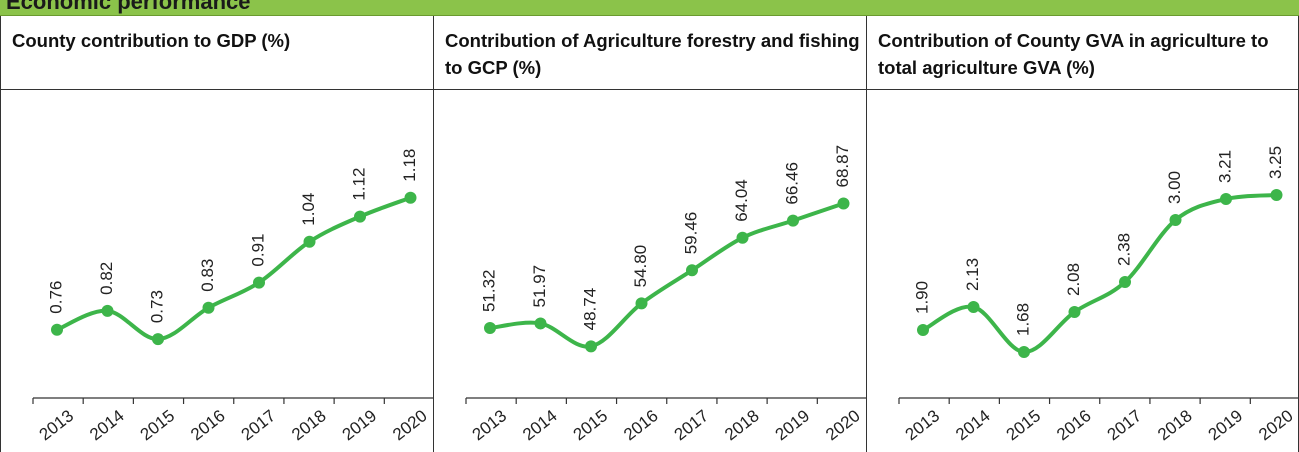  Describe the element at coordinates (358, 183) in the screenshot. I see `data-label-2019: 1.12` at that location.